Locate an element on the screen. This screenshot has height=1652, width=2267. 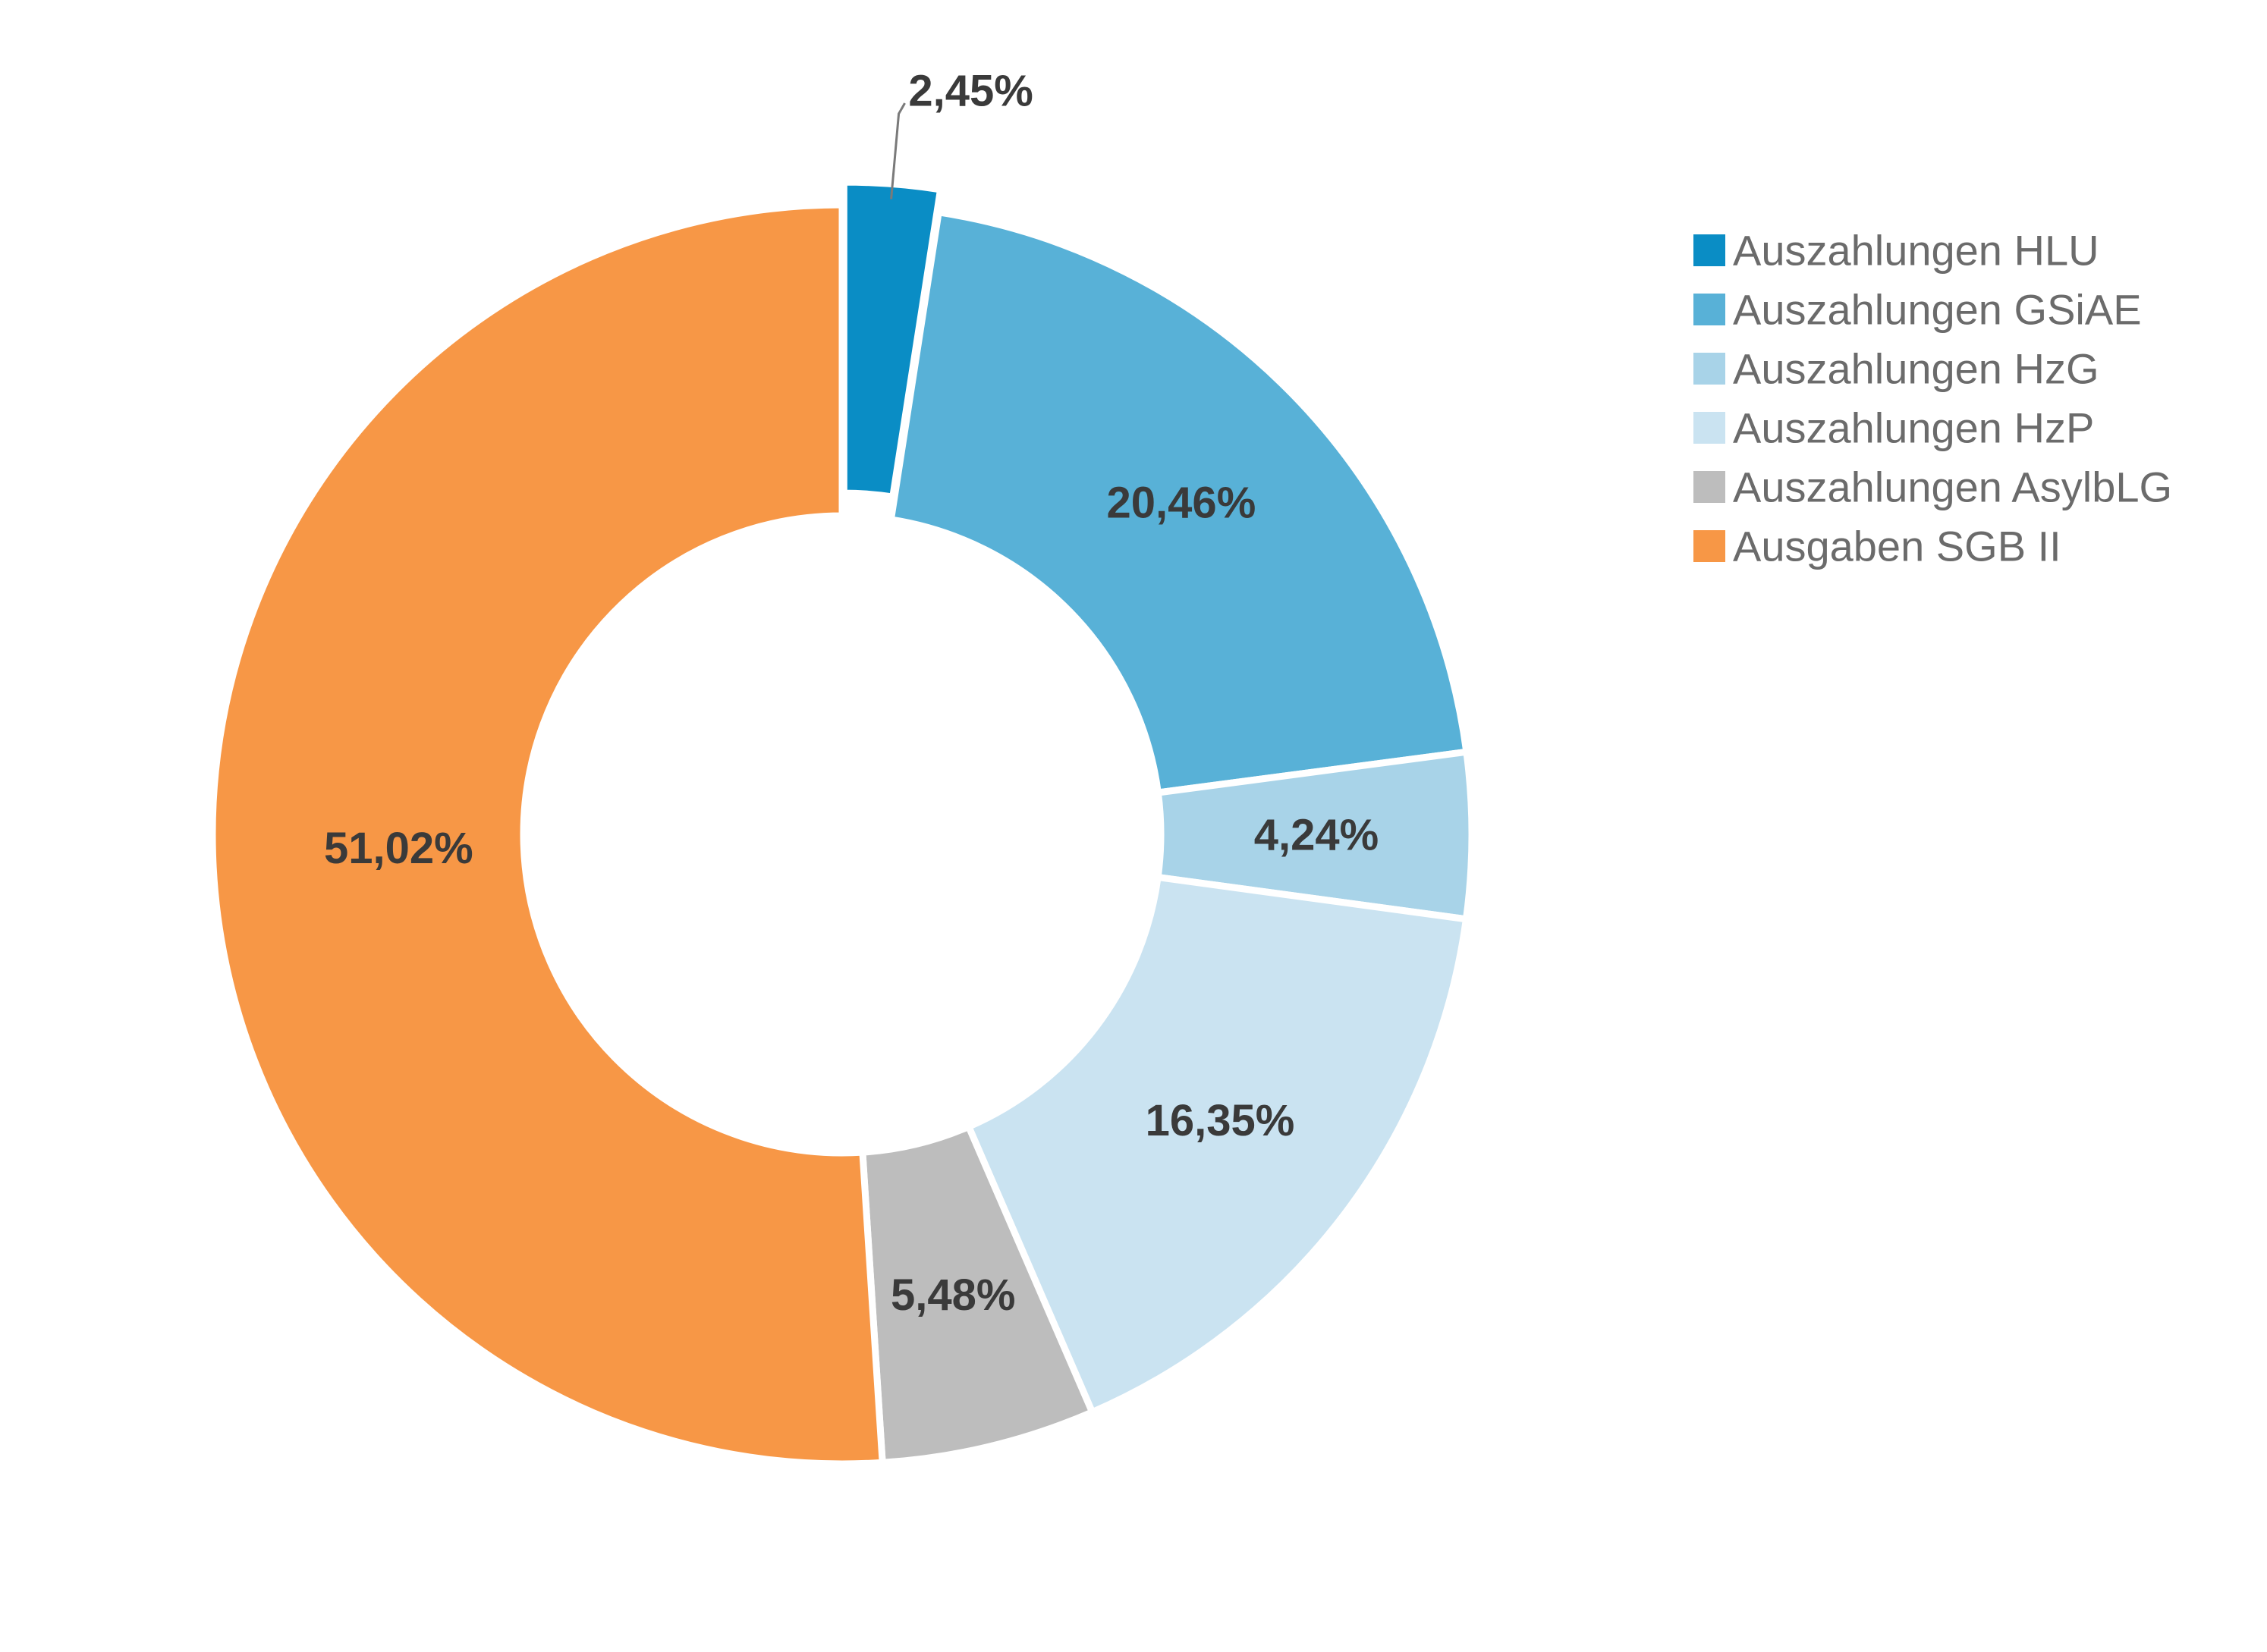
legend-label-auszahlungen-asylblg: Auszahlungen AsylbLG is located at coordinates (1952, 487).